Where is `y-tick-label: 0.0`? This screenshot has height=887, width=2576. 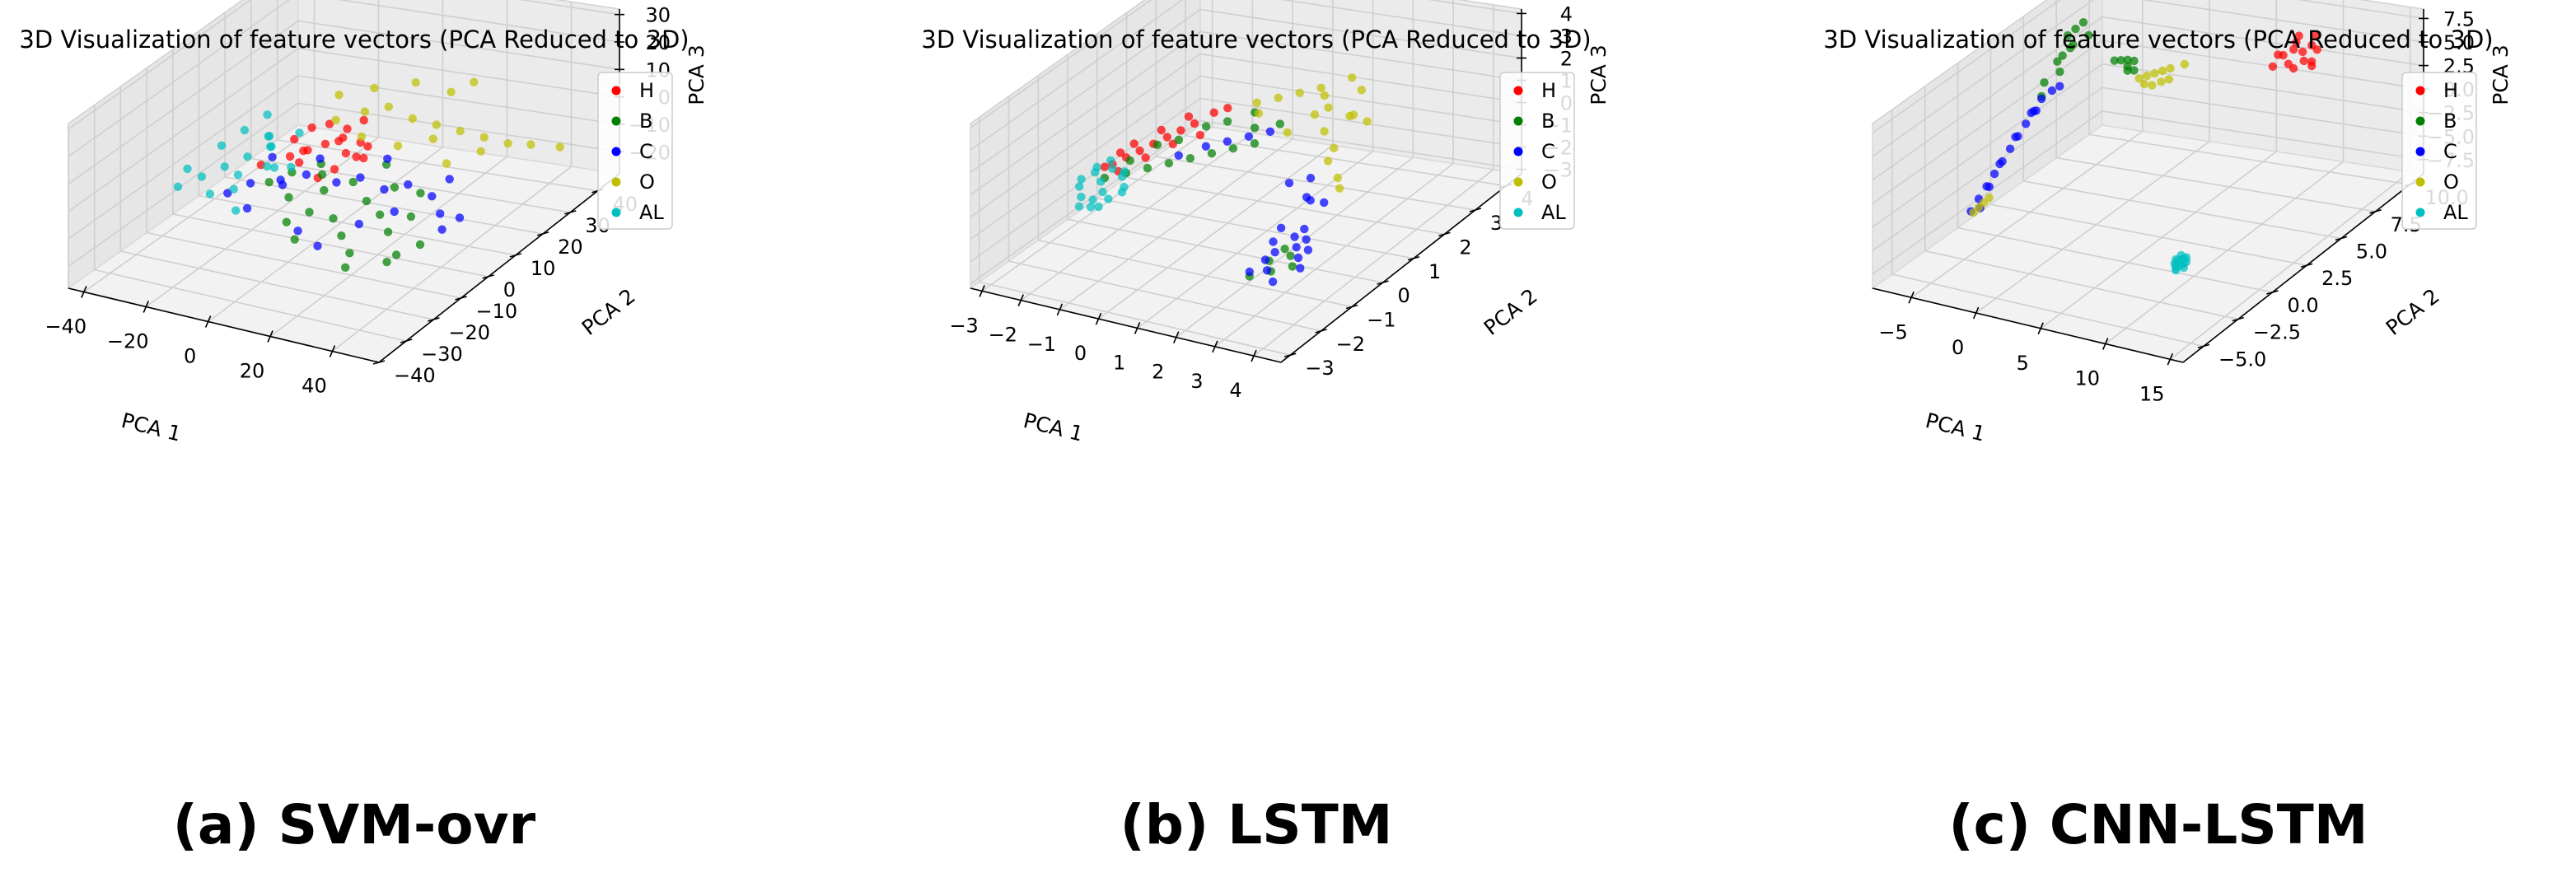
y-tick-label: 0.0 is located at coordinates (2302, 305).